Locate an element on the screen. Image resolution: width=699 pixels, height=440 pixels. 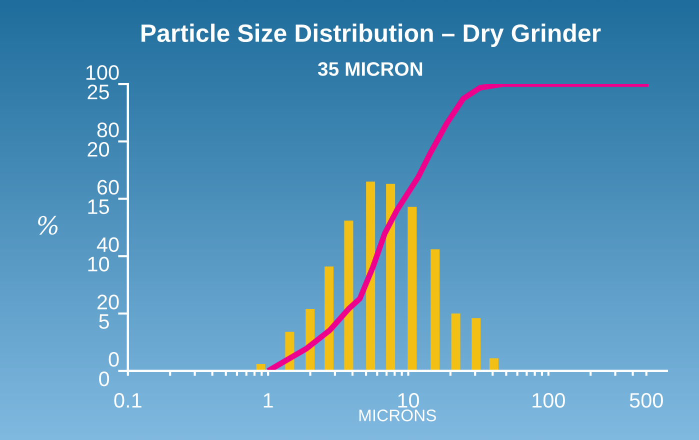
y2-tick-label: 60 is located at coordinates (108, 187).